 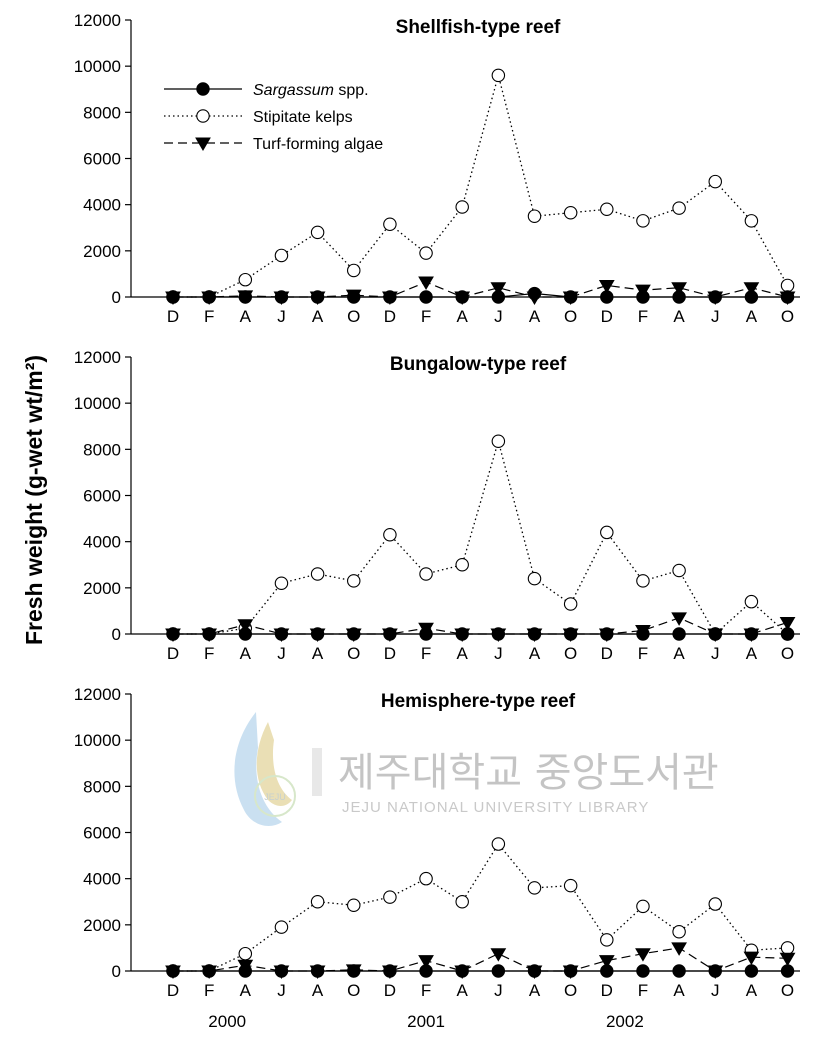 What do you see at coordinates (258, 769) in the screenshot?
I see `logo-swoosh` at bounding box center [258, 769].